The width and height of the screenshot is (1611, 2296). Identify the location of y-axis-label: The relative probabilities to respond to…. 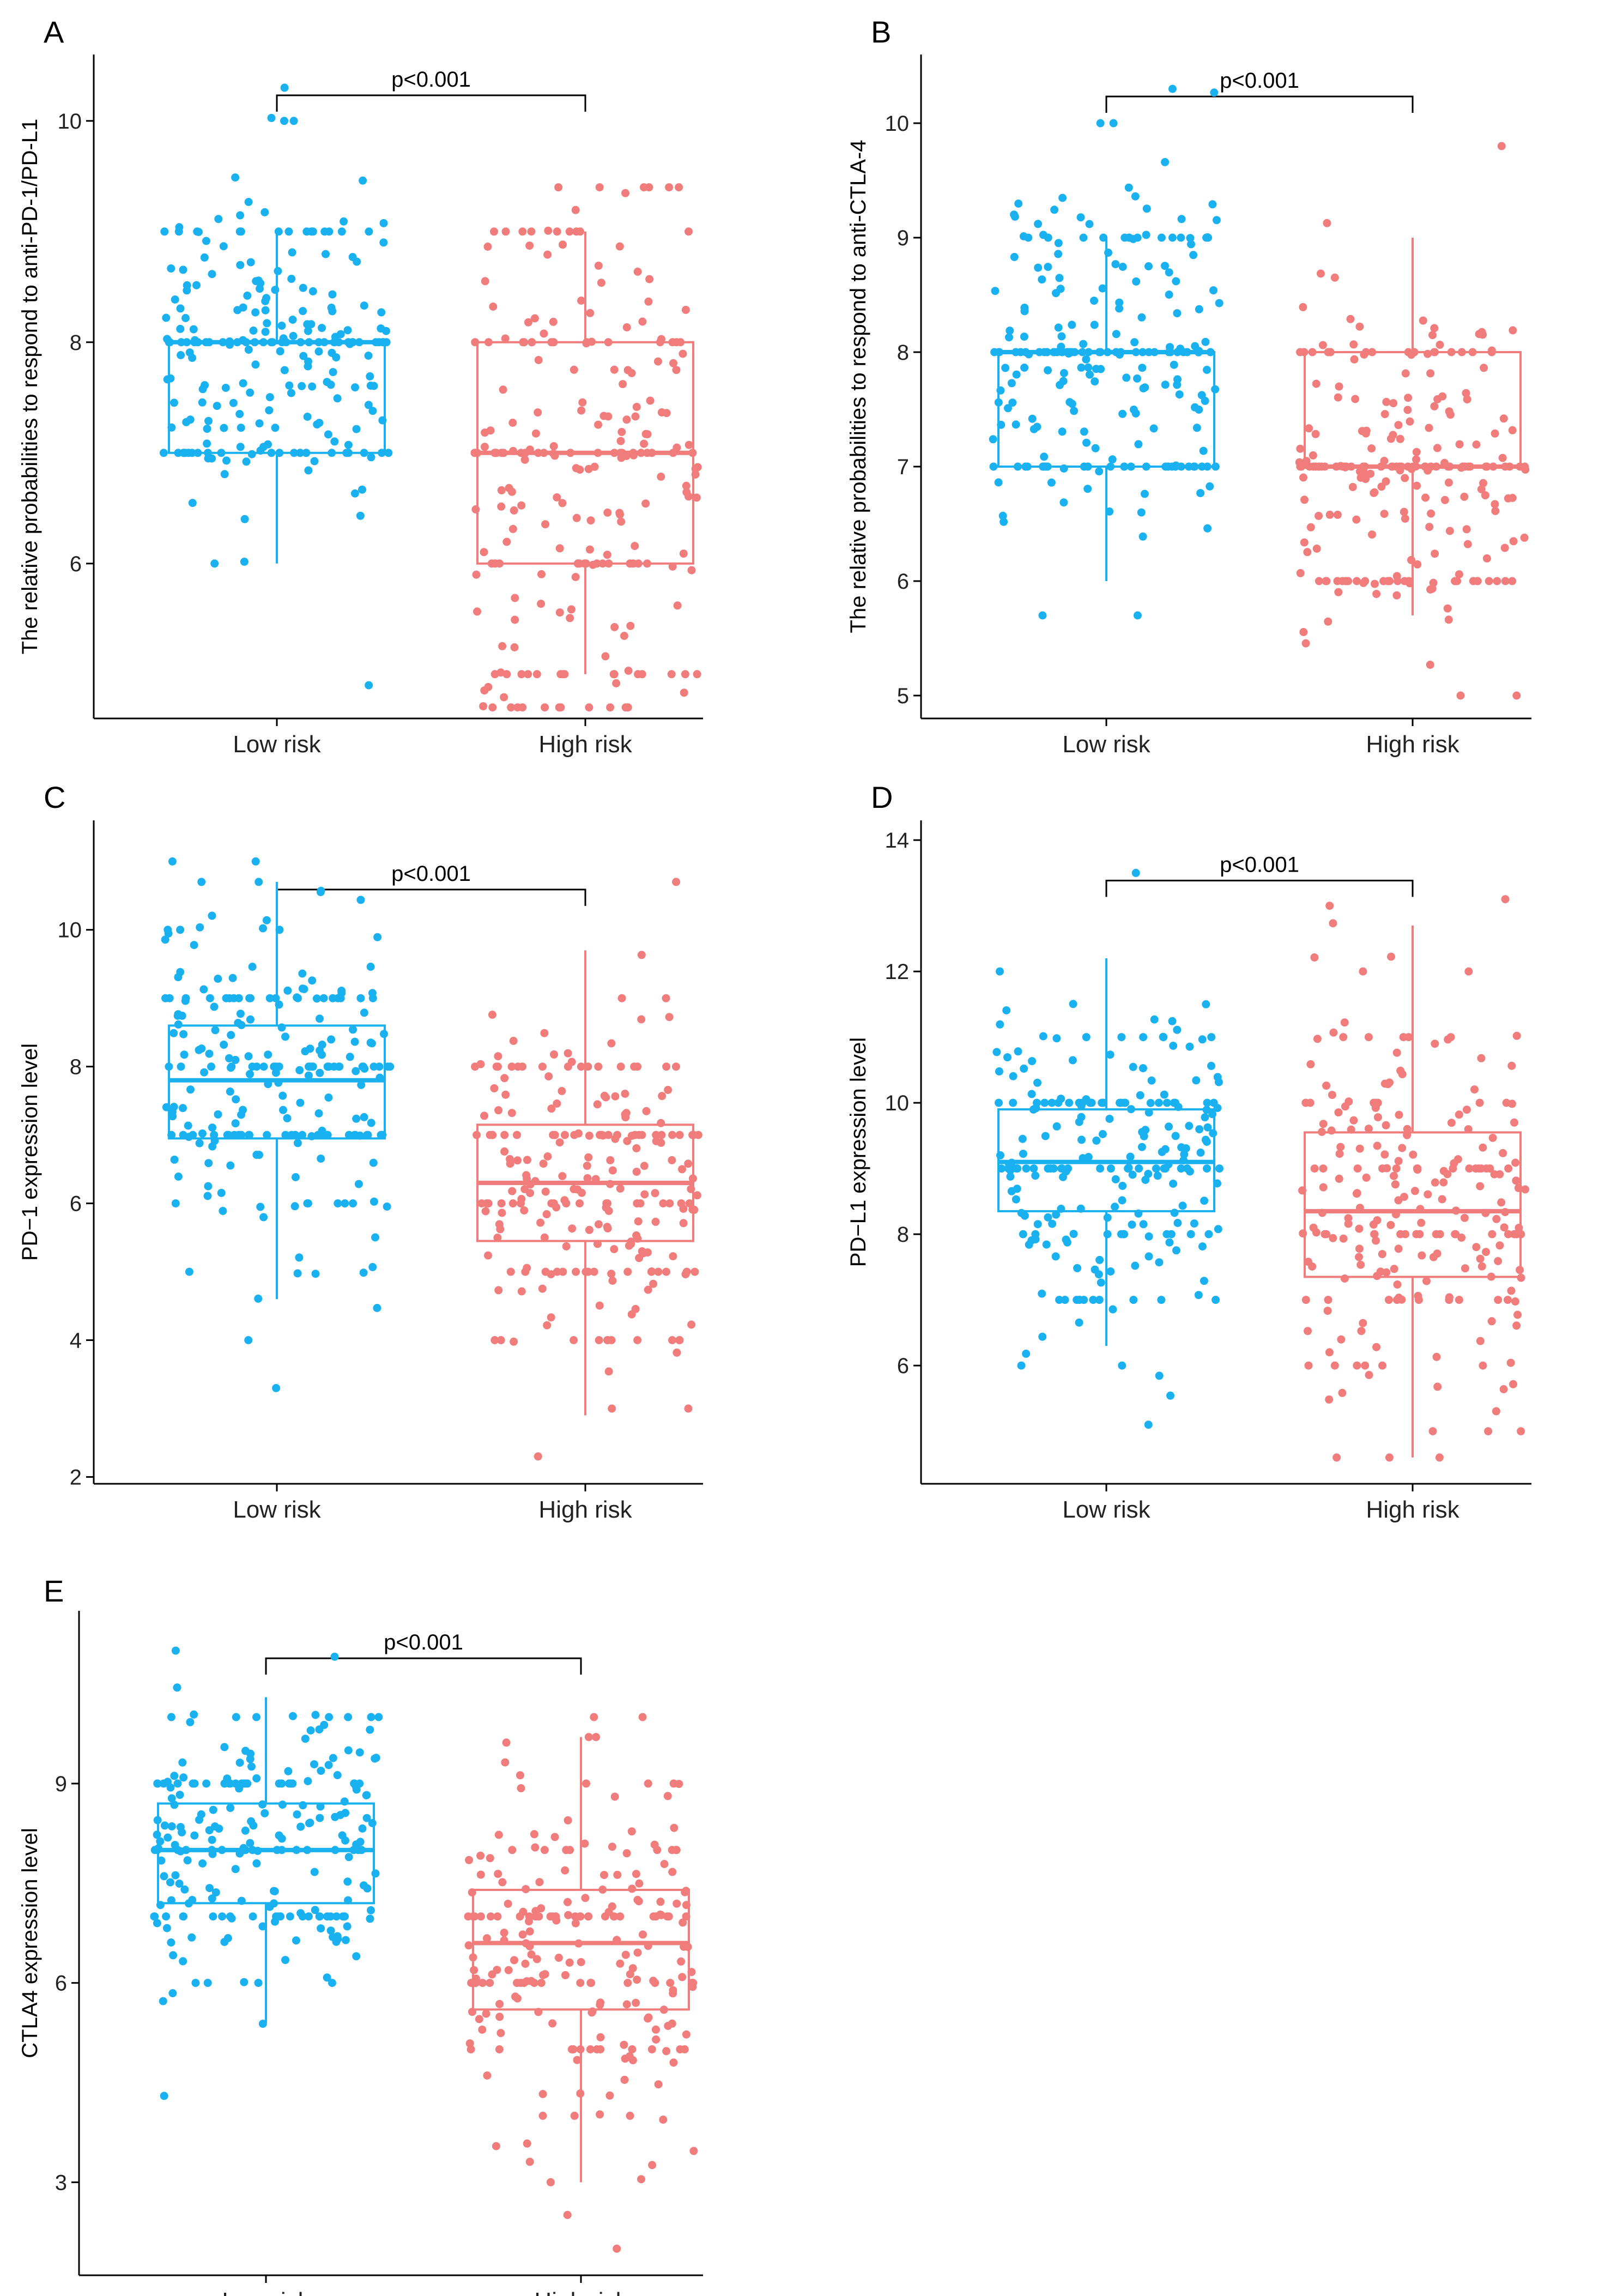
(858, 386).